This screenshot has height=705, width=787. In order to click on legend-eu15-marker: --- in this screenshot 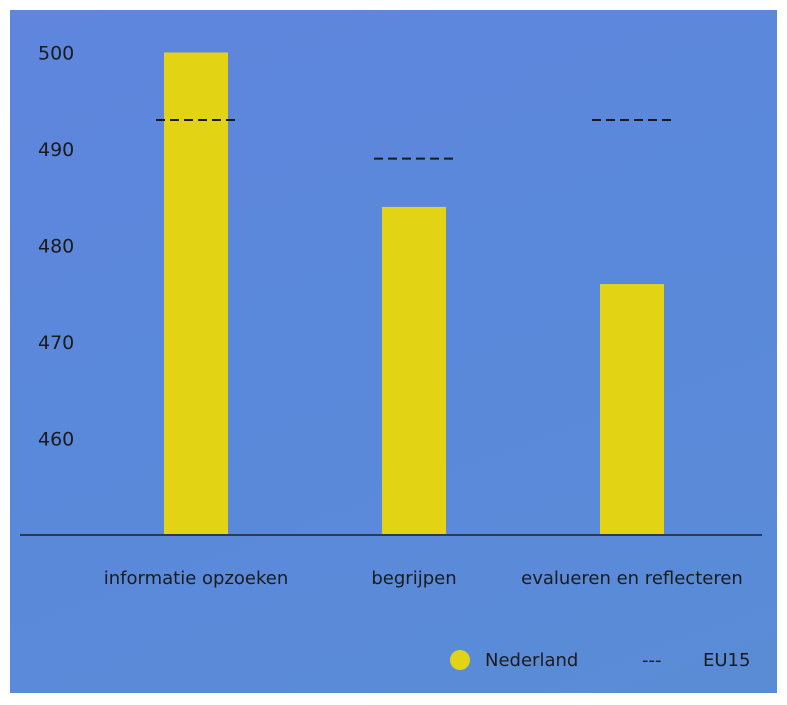, I will do `click(652, 660)`.